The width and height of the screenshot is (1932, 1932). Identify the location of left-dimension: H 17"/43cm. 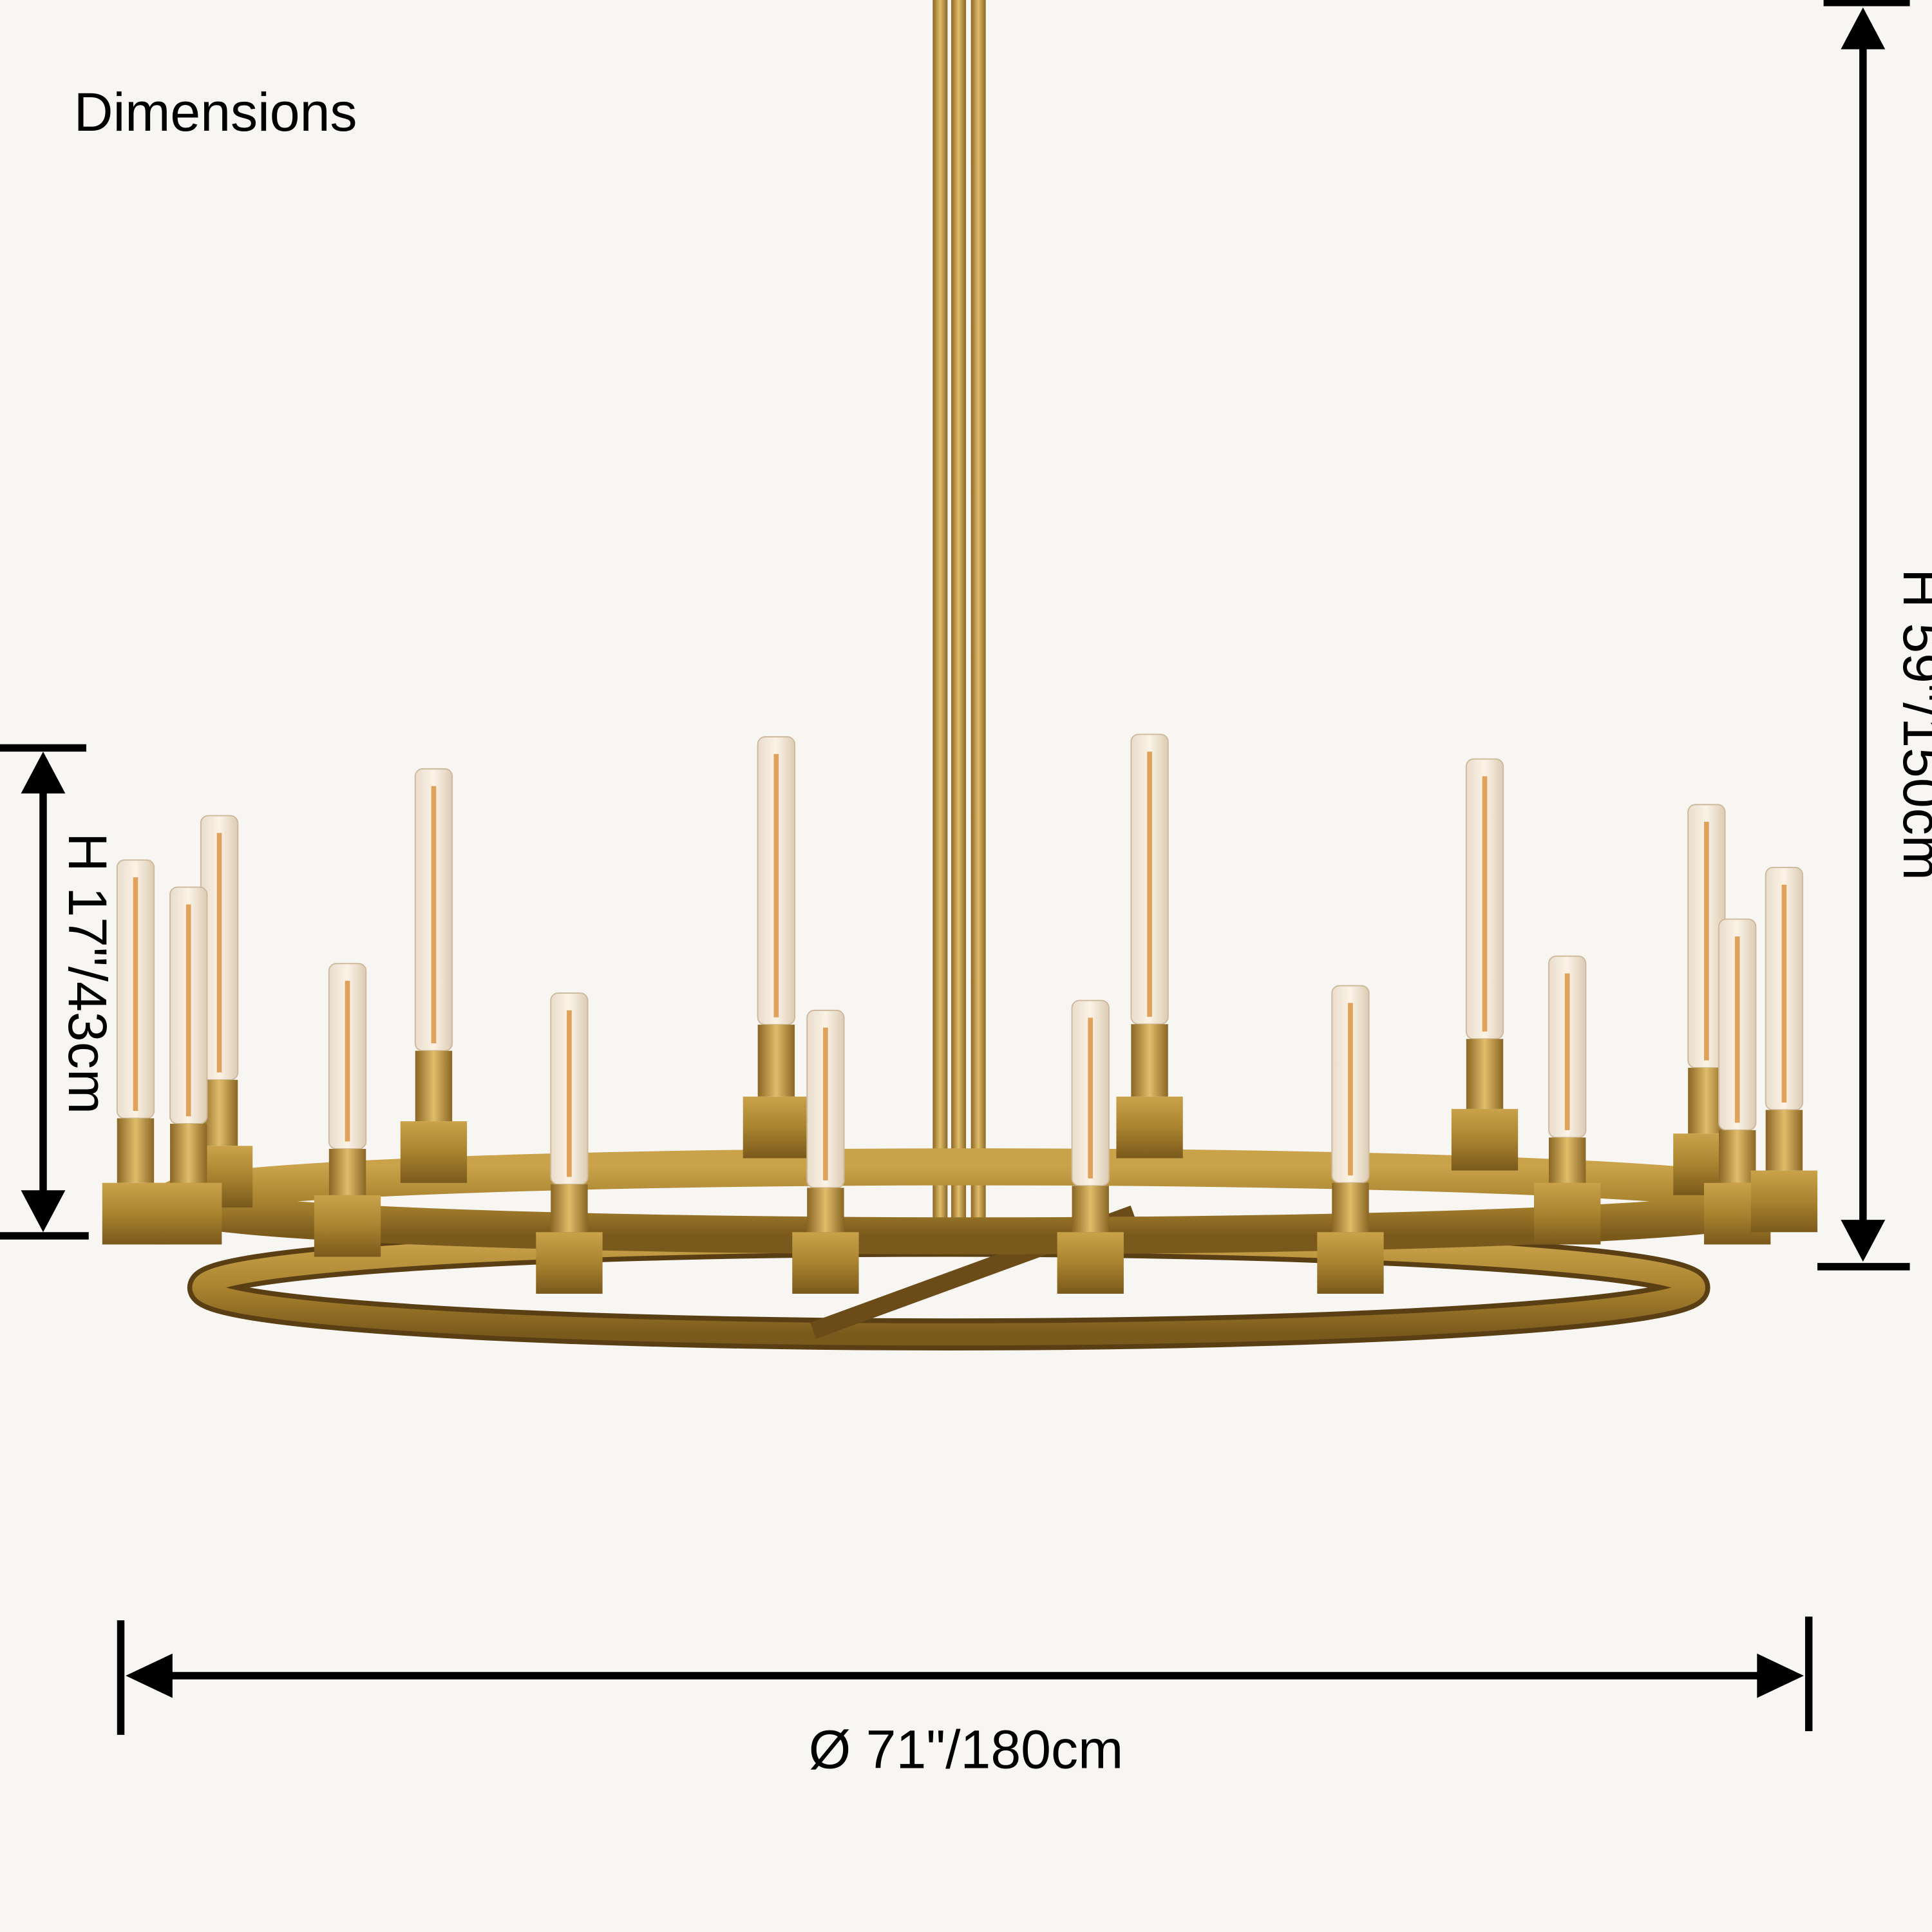
(59, 992).